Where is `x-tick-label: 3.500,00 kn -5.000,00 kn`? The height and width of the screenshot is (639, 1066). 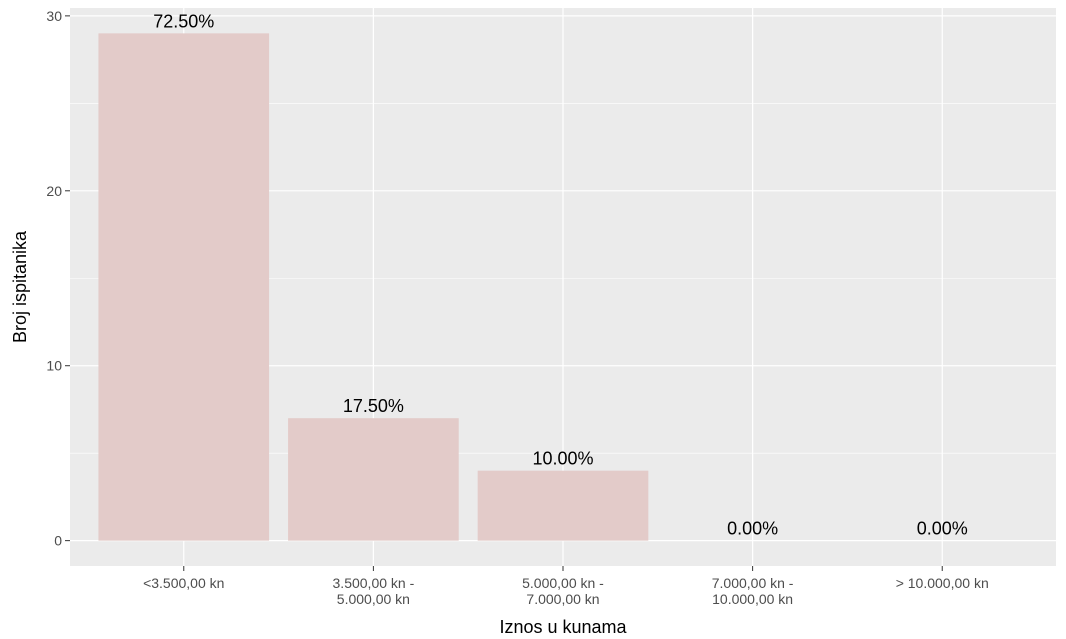 x-tick-label: 3.500,00 kn -5.000,00 kn is located at coordinates (374, 591).